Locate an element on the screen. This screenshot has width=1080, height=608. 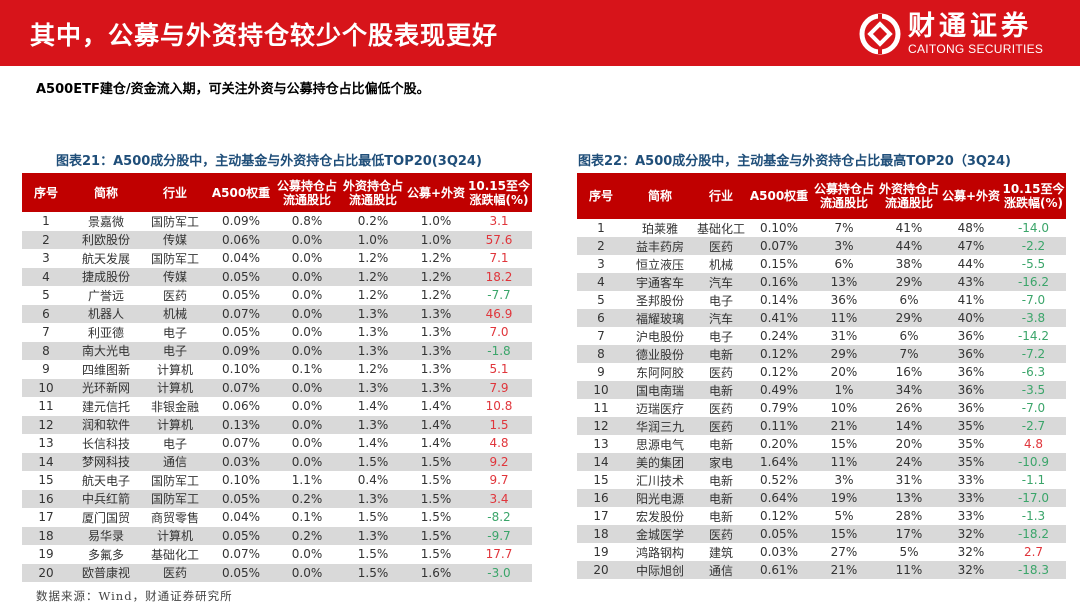
column-header-rank: 序号 is located at coordinates (601, 196).